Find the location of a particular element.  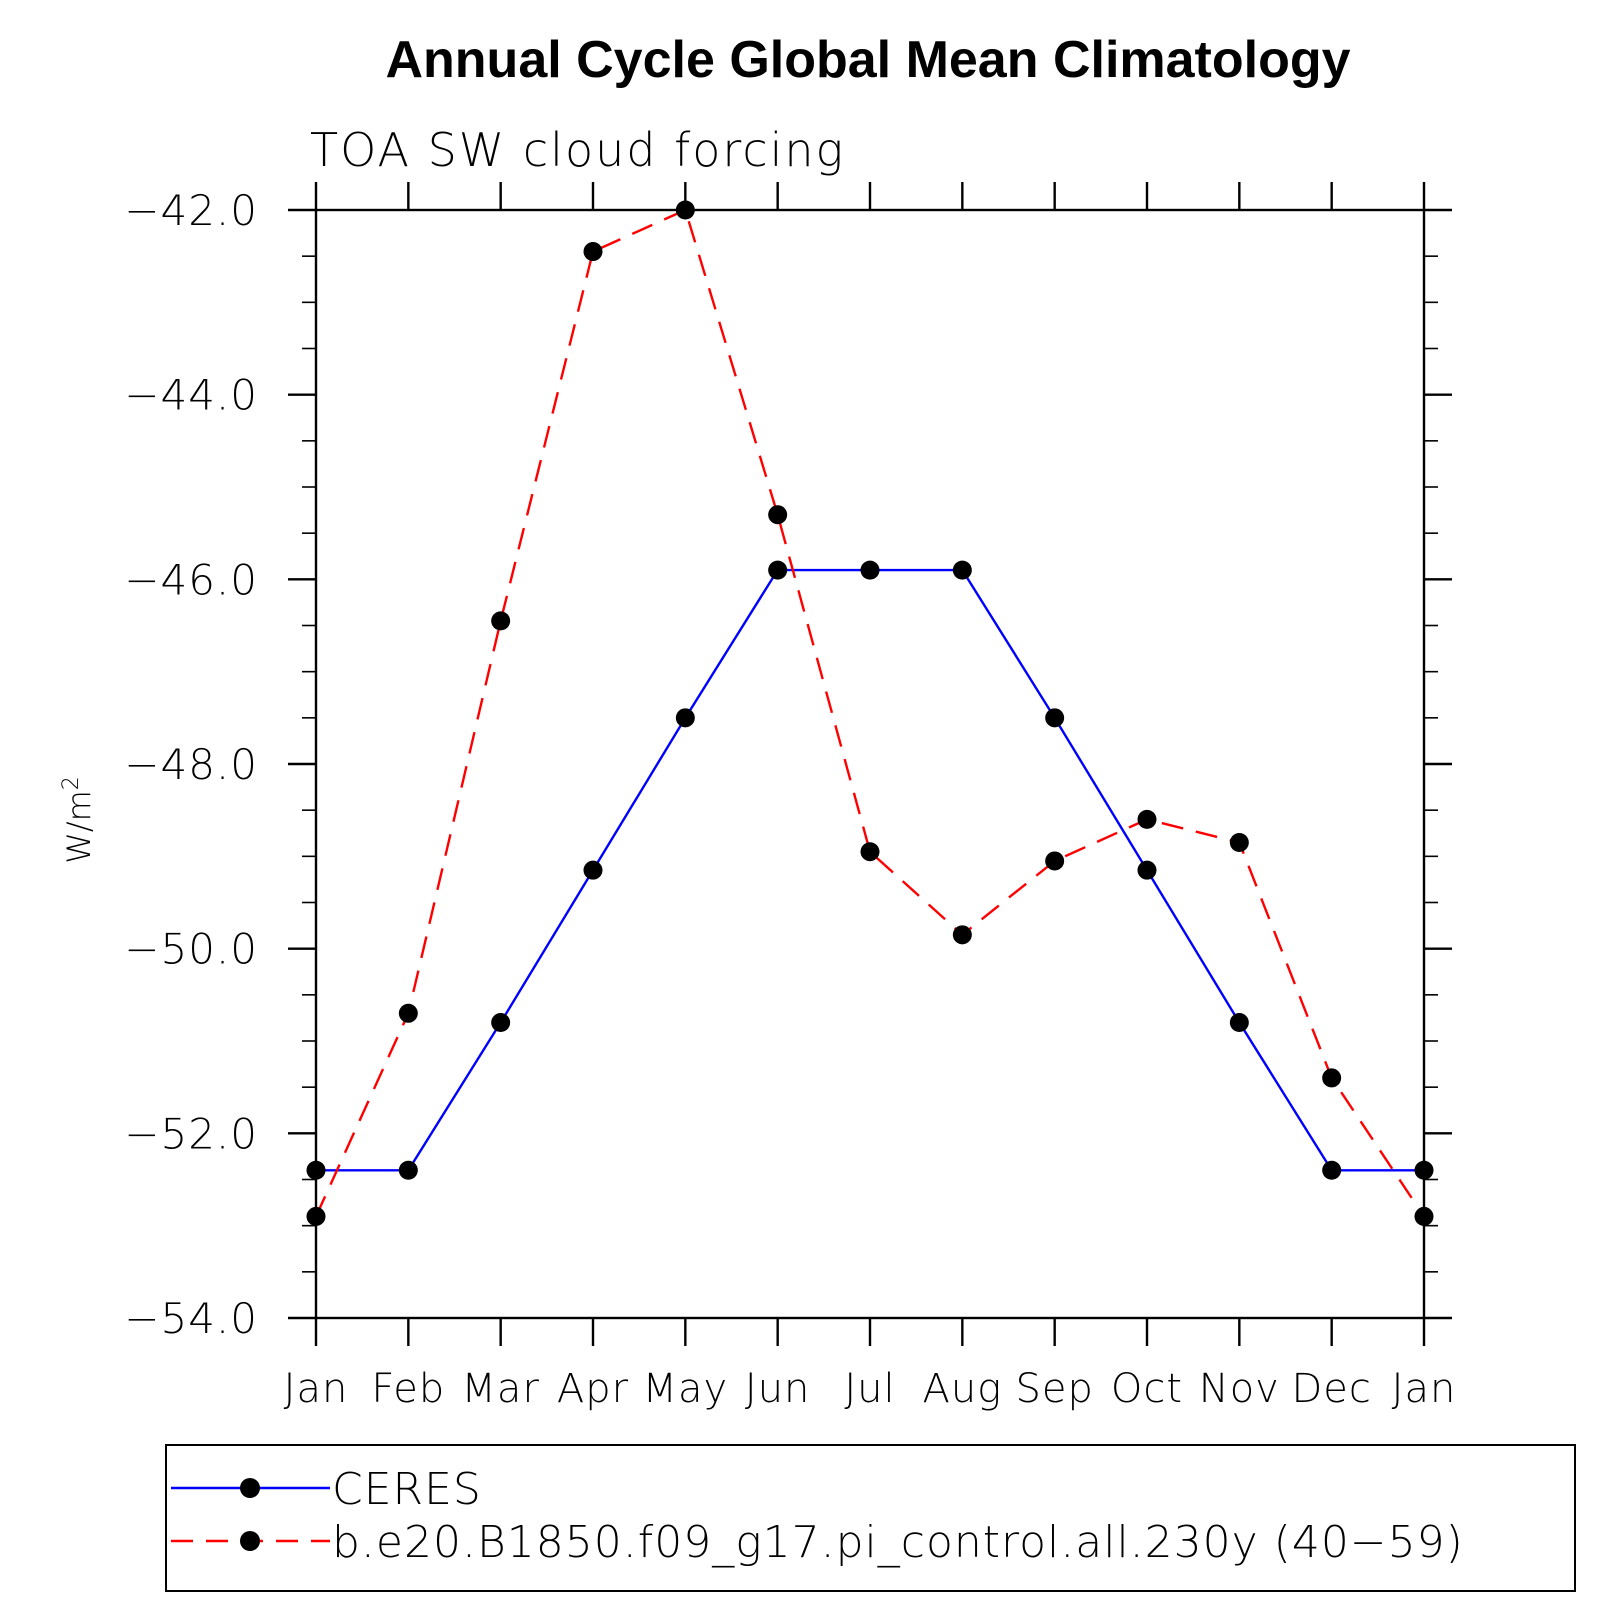

x-tick-label: Feb is located at coordinates (408, 1389).